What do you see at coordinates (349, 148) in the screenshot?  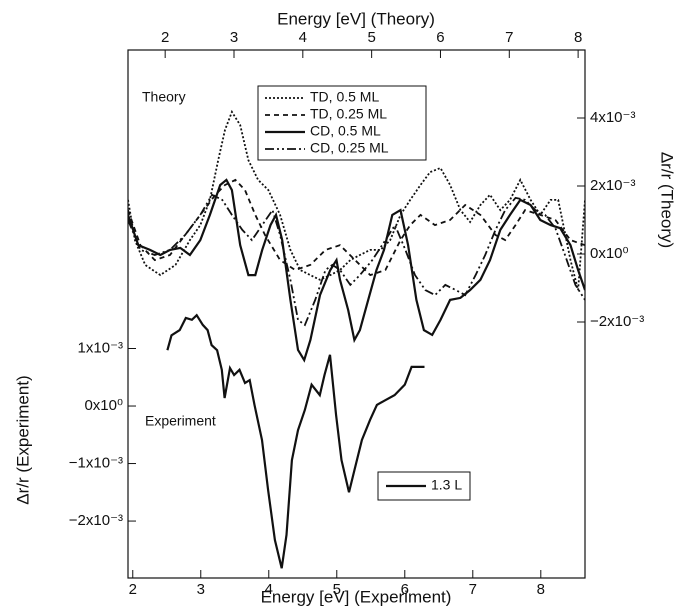 I see `legend-label: CD, 0.25 ML` at bounding box center [349, 148].